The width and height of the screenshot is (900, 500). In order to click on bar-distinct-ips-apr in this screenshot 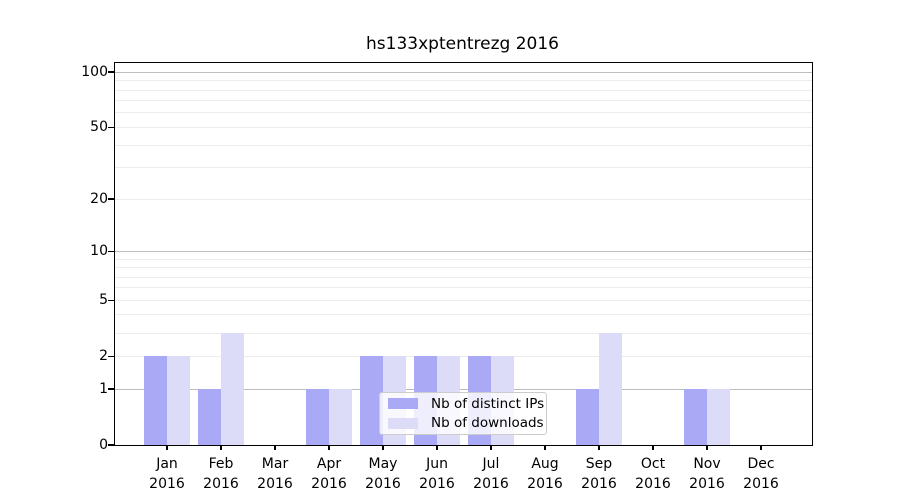, I will do `click(317, 417)`.